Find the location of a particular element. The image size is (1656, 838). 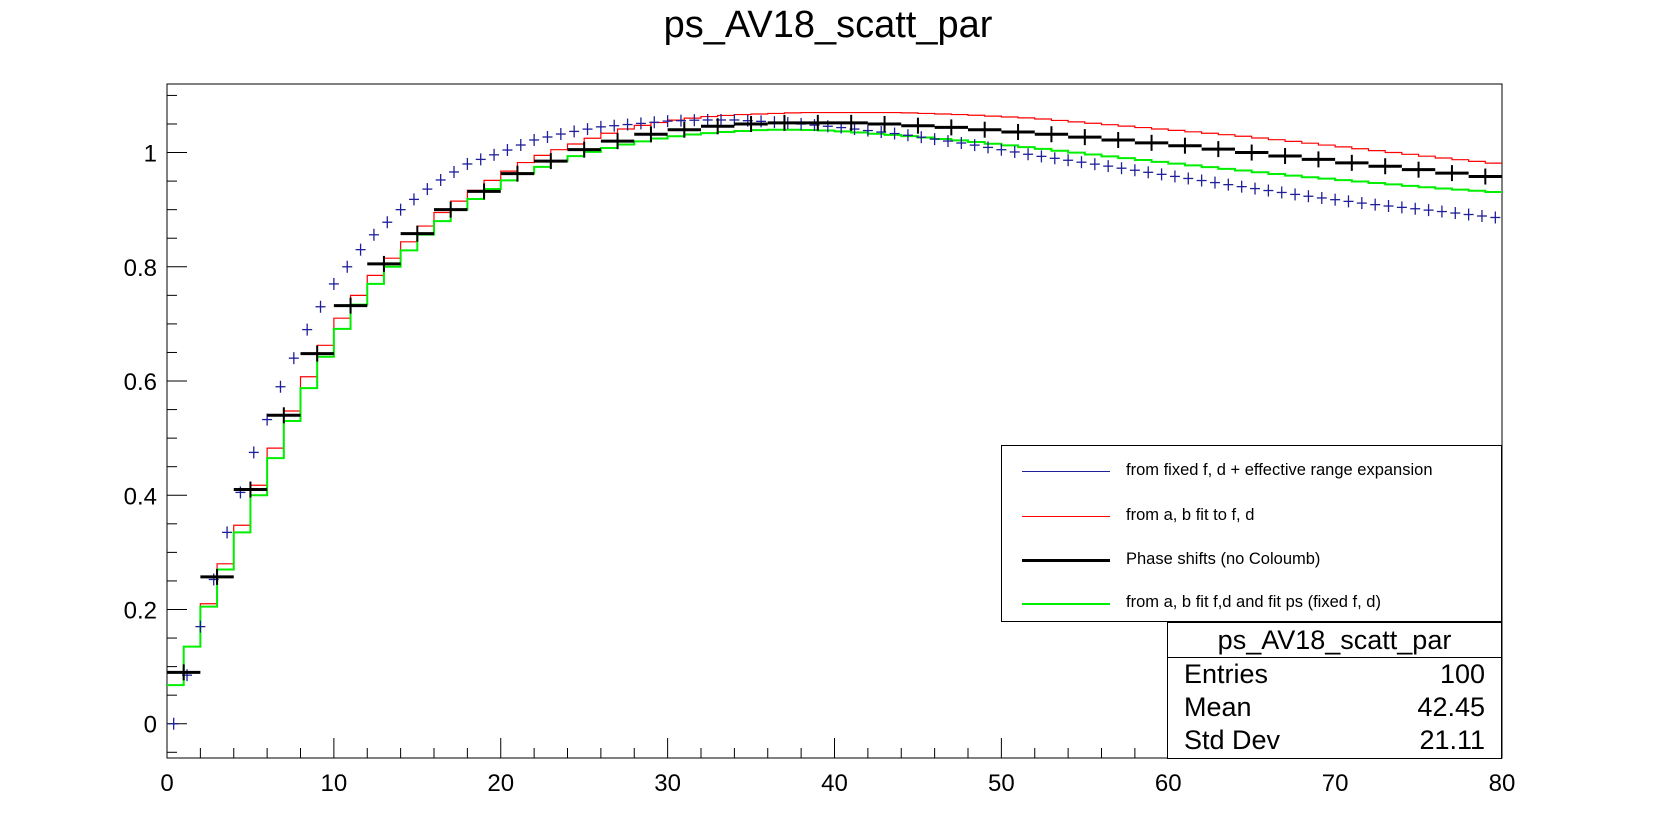

legend-entry-black: Phase shifts (no Coloumb) is located at coordinates (1251, 561).